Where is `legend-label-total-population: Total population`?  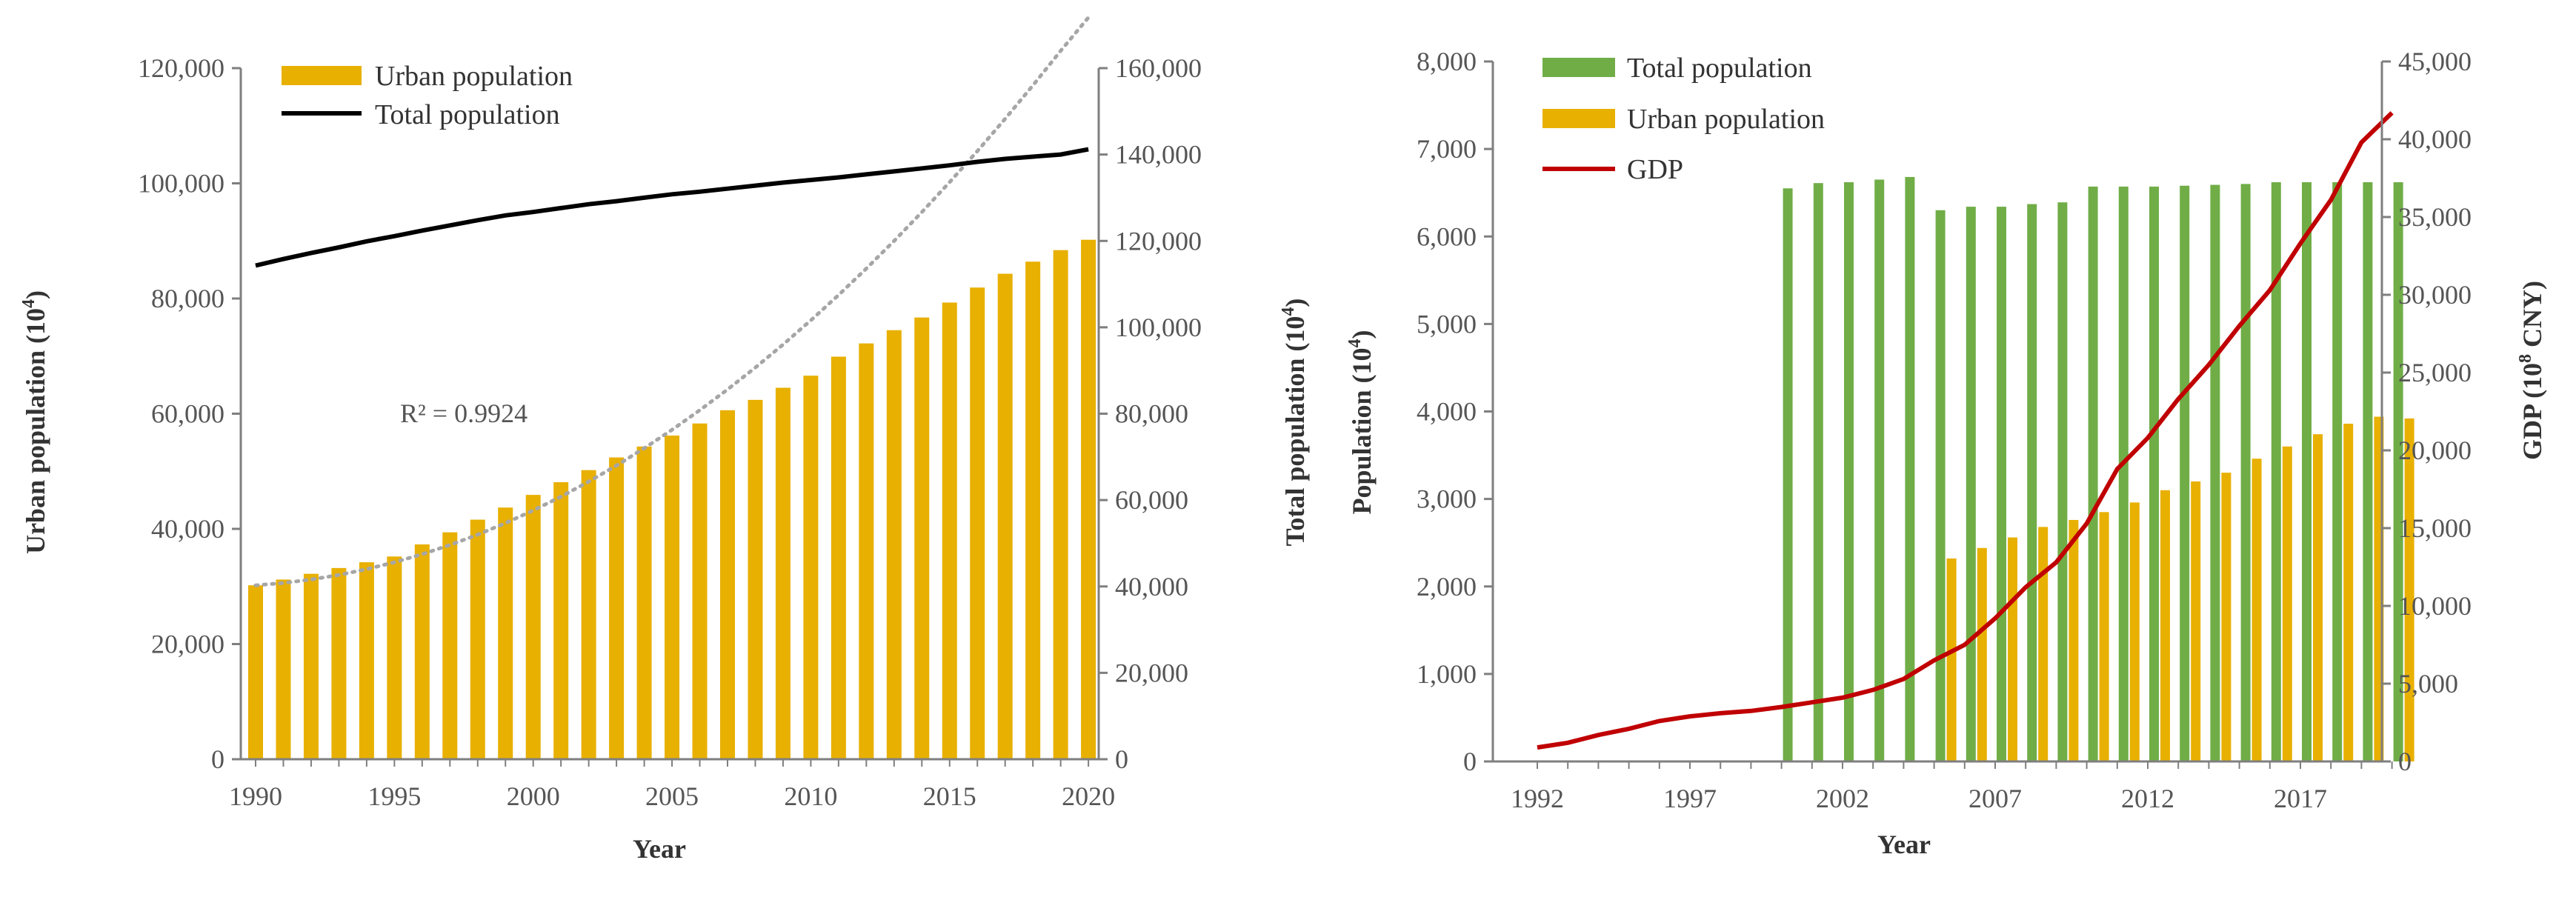
legend-label-total-population: Total population is located at coordinates (467, 114).